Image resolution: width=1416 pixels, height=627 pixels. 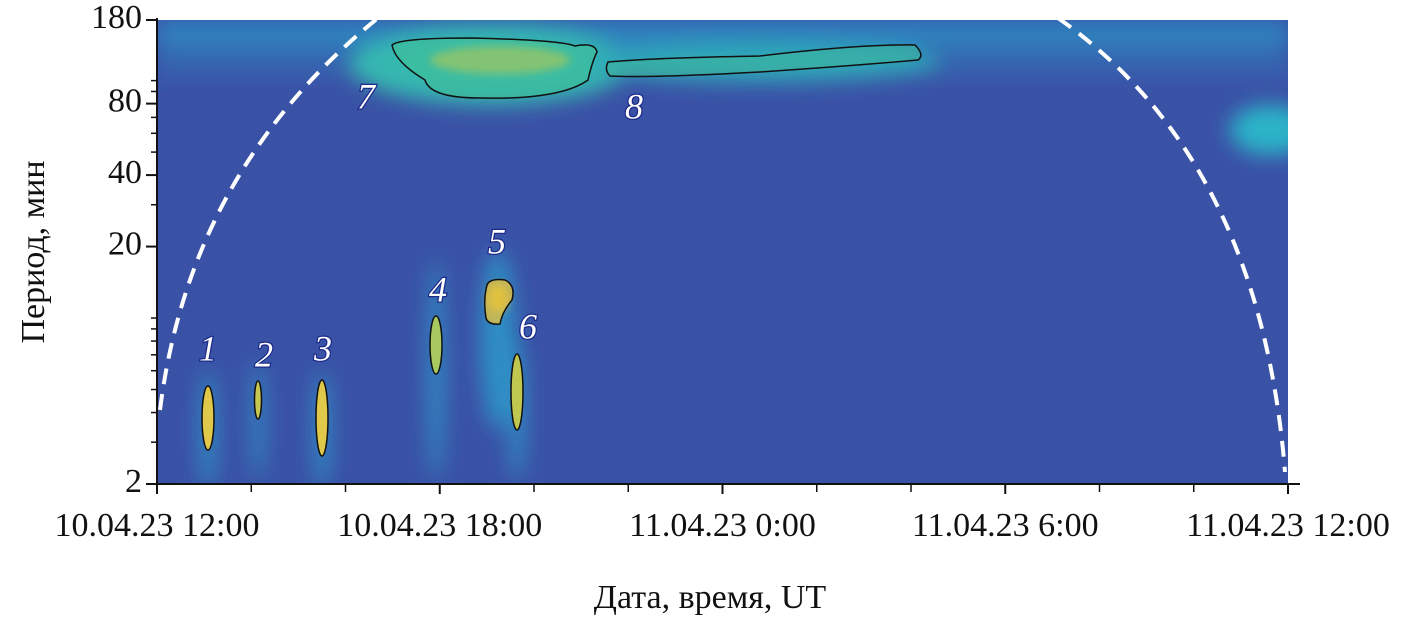 I want to click on annotation: 7, so click(x=367, y=96).